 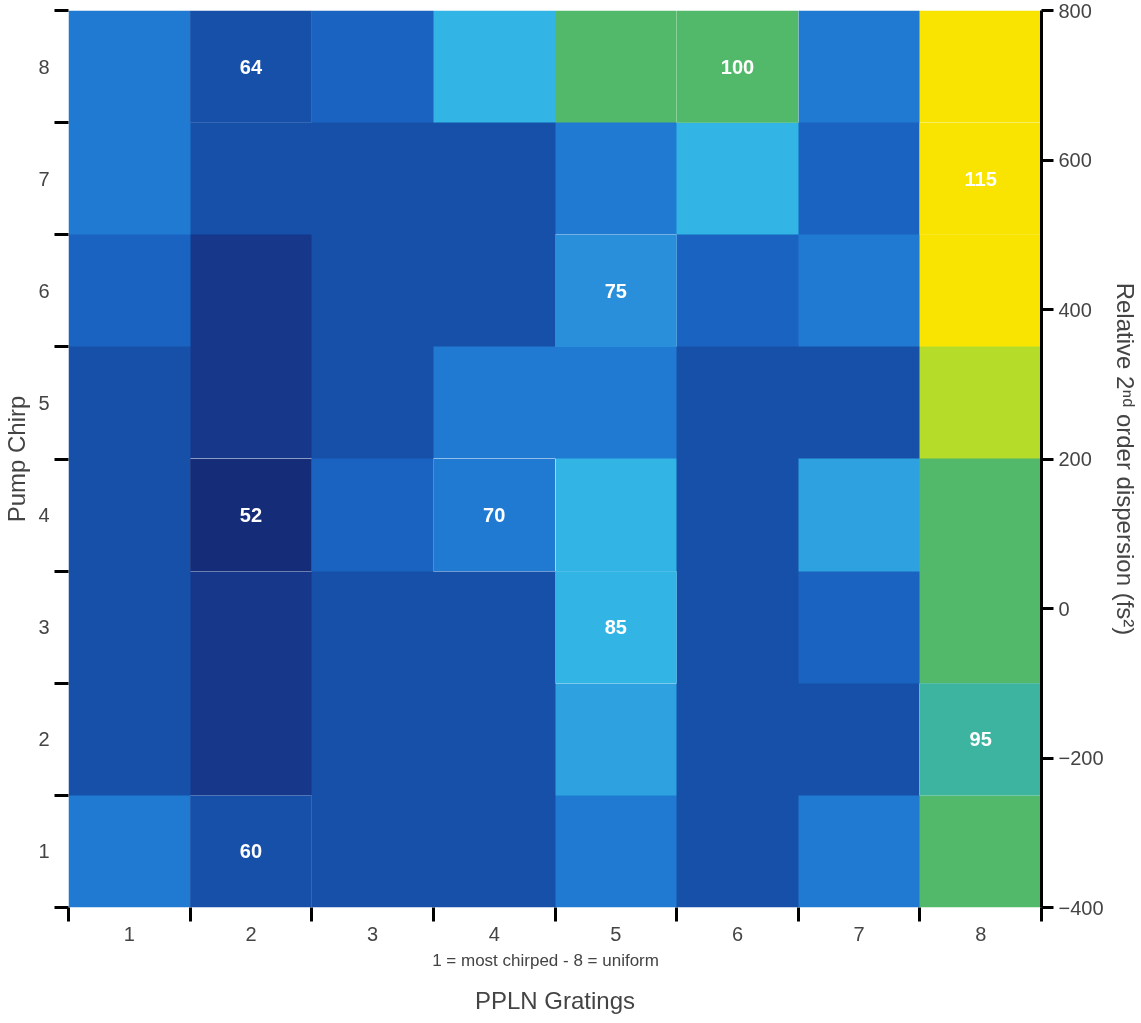 What do you see at coordinates (1125, 459) in the screenshot?
I see `y2-axis-title: Relative 2ⁿᵈ order dispersion (fs²)` at bounding box center [1125, 459].